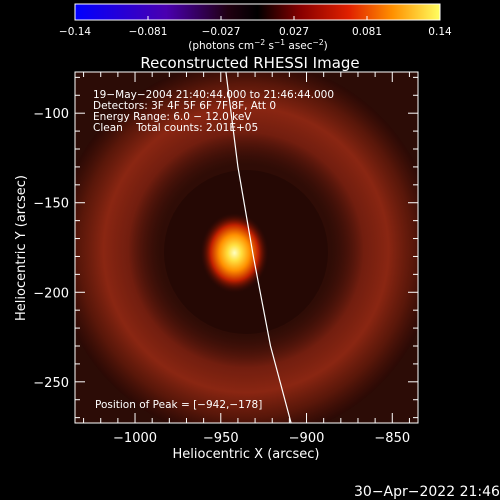 This screenshot has height=500, width=500. I want to click on colorbar-unit-label: (photons cm−2 s−1 asec−2), so click(257, 45).